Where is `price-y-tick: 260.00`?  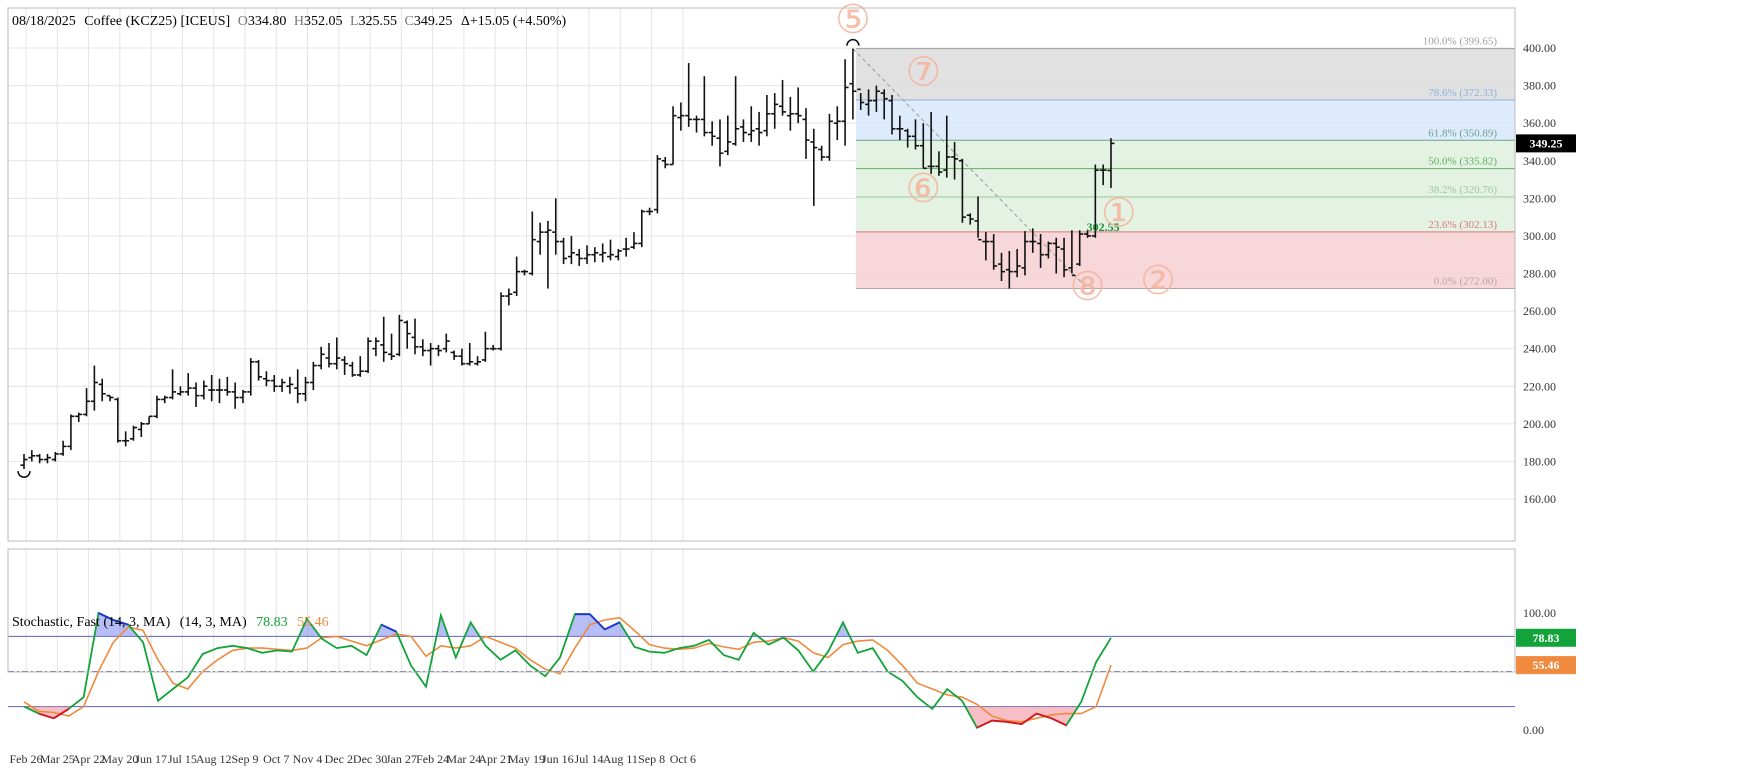
price-y-tick: 260.00 is located at coordinates (1539, 311).